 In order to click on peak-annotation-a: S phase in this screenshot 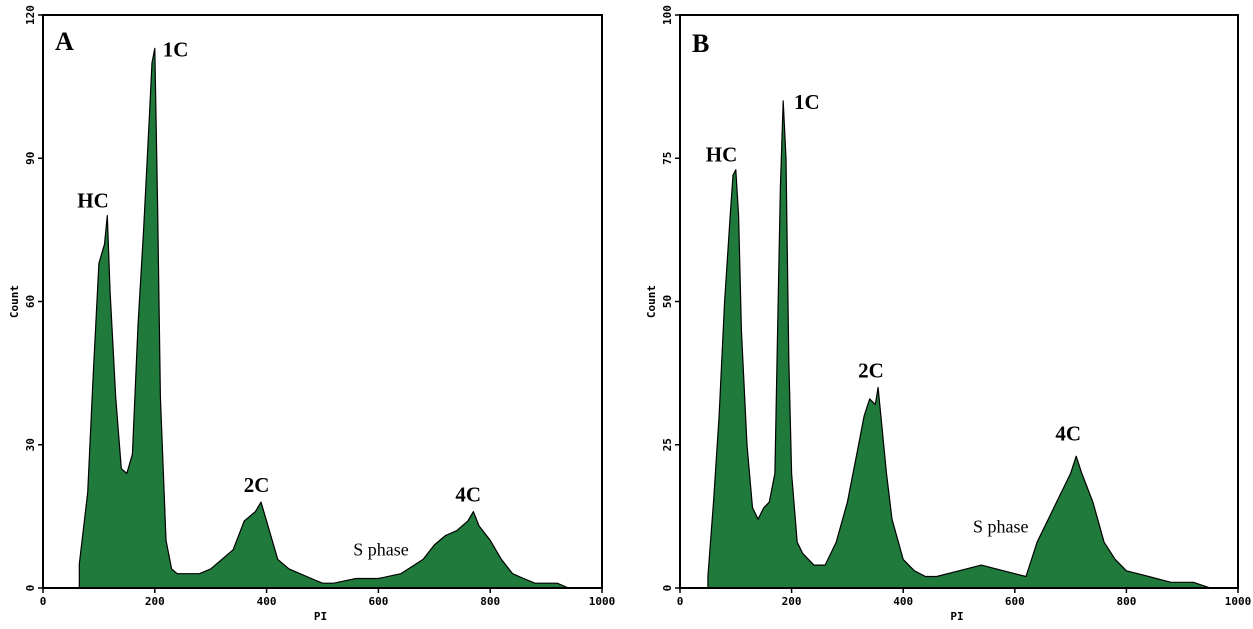, I will do `click(381, 549)`.